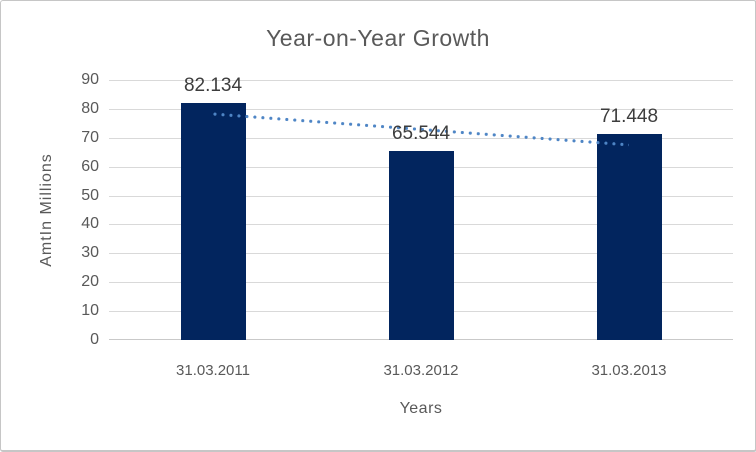 Image resolution: width=756 pixels, height=452 pixels. What do you see at coordinates (421, 245) in the screenshot?
I see `bar-31.03.2012` at bounding box center [421, 245].